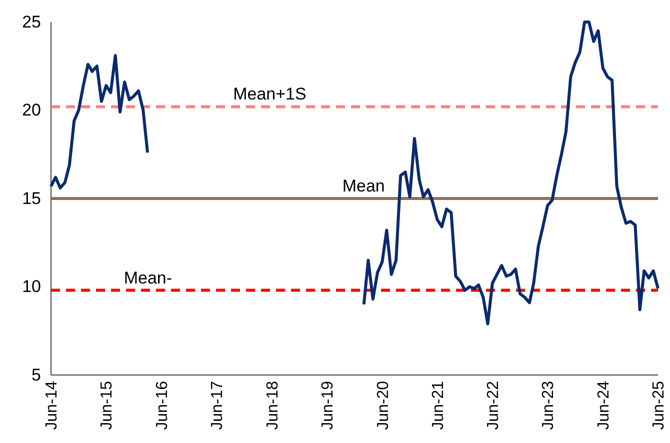 The height and width of the screenshot is (443, 670). Describe the element at coordinates (31, 198) in the screenshot. I see `y-tick-label: 15` at that location.